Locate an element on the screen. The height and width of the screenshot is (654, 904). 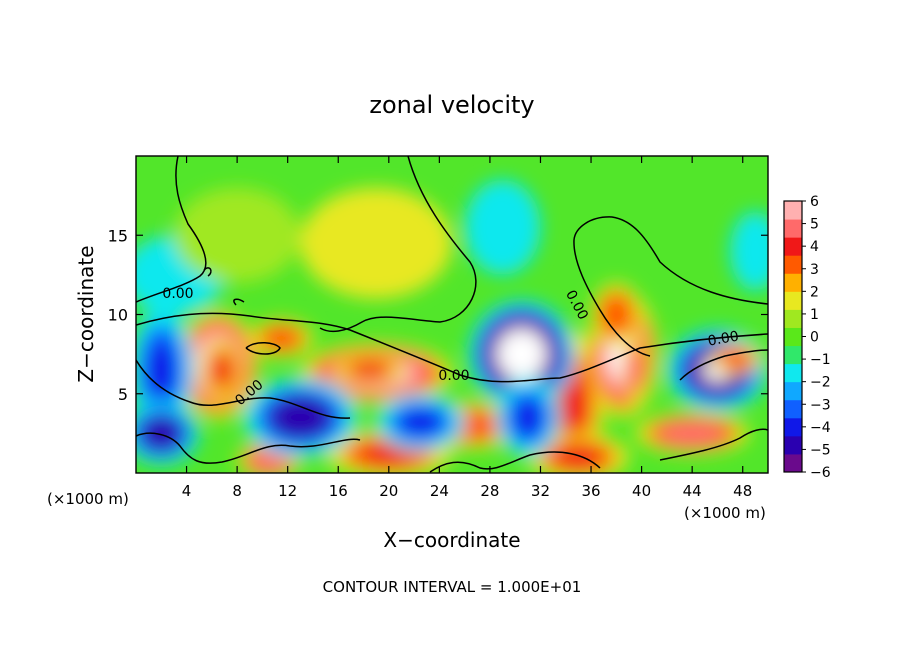
colorbar-tick-label: 6 is located at coordinates (814, 202).